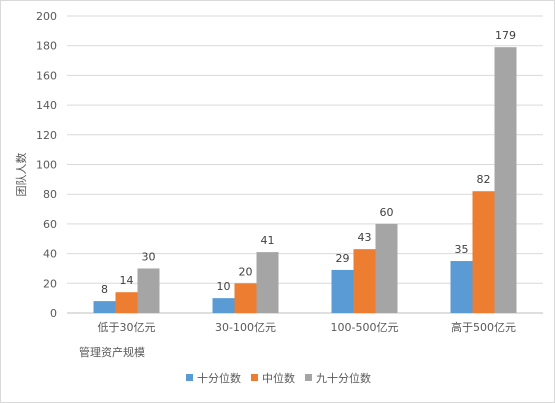  I want to click on data-label: 10, so click(224, 286).